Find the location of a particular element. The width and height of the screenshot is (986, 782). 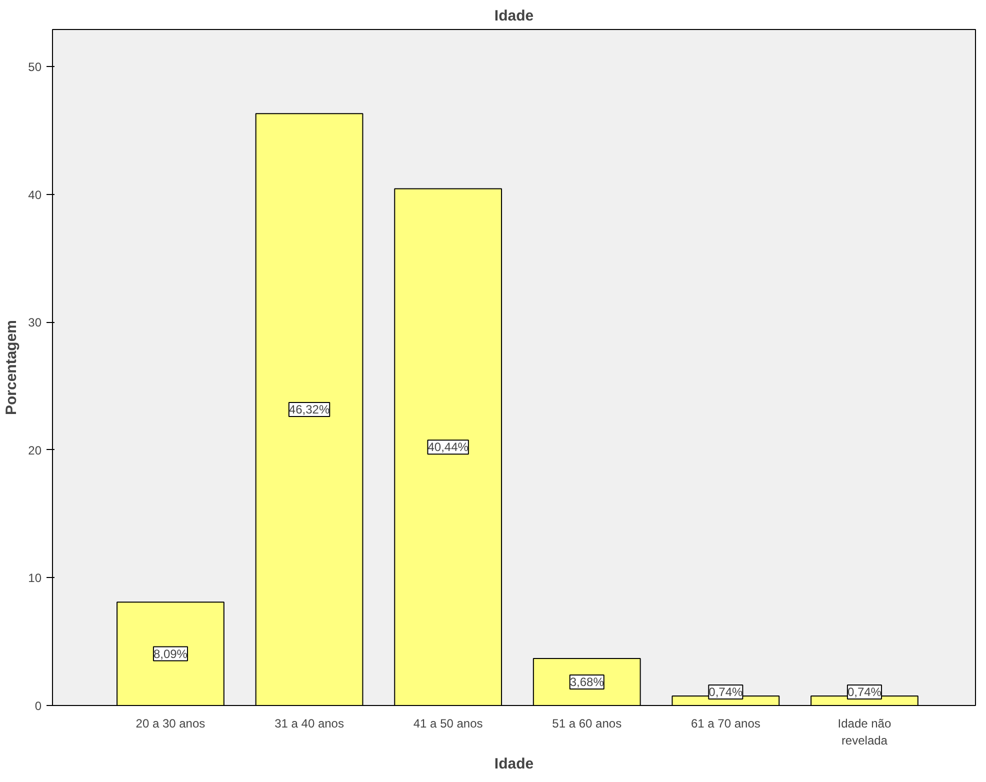

y-tick-label: 10 is located at coordinates (35, 578).